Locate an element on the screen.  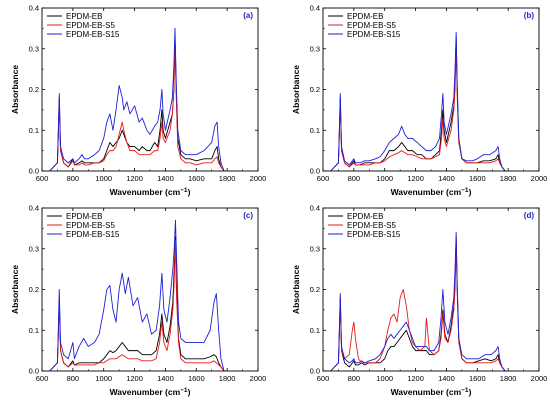
panel-label: (d) is located at coordinates (529, 215).